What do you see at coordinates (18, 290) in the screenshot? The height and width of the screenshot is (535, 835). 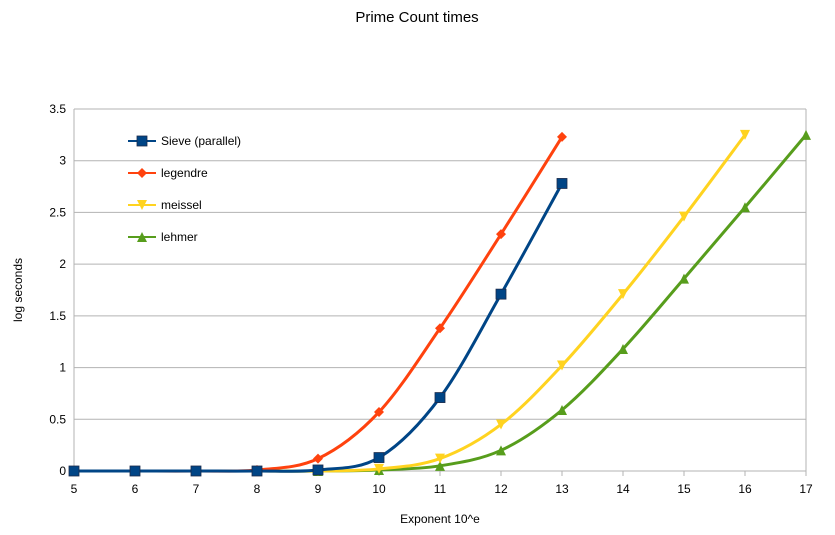 I see `y-axis-label: log seconds` at bounding box center [18, 290].